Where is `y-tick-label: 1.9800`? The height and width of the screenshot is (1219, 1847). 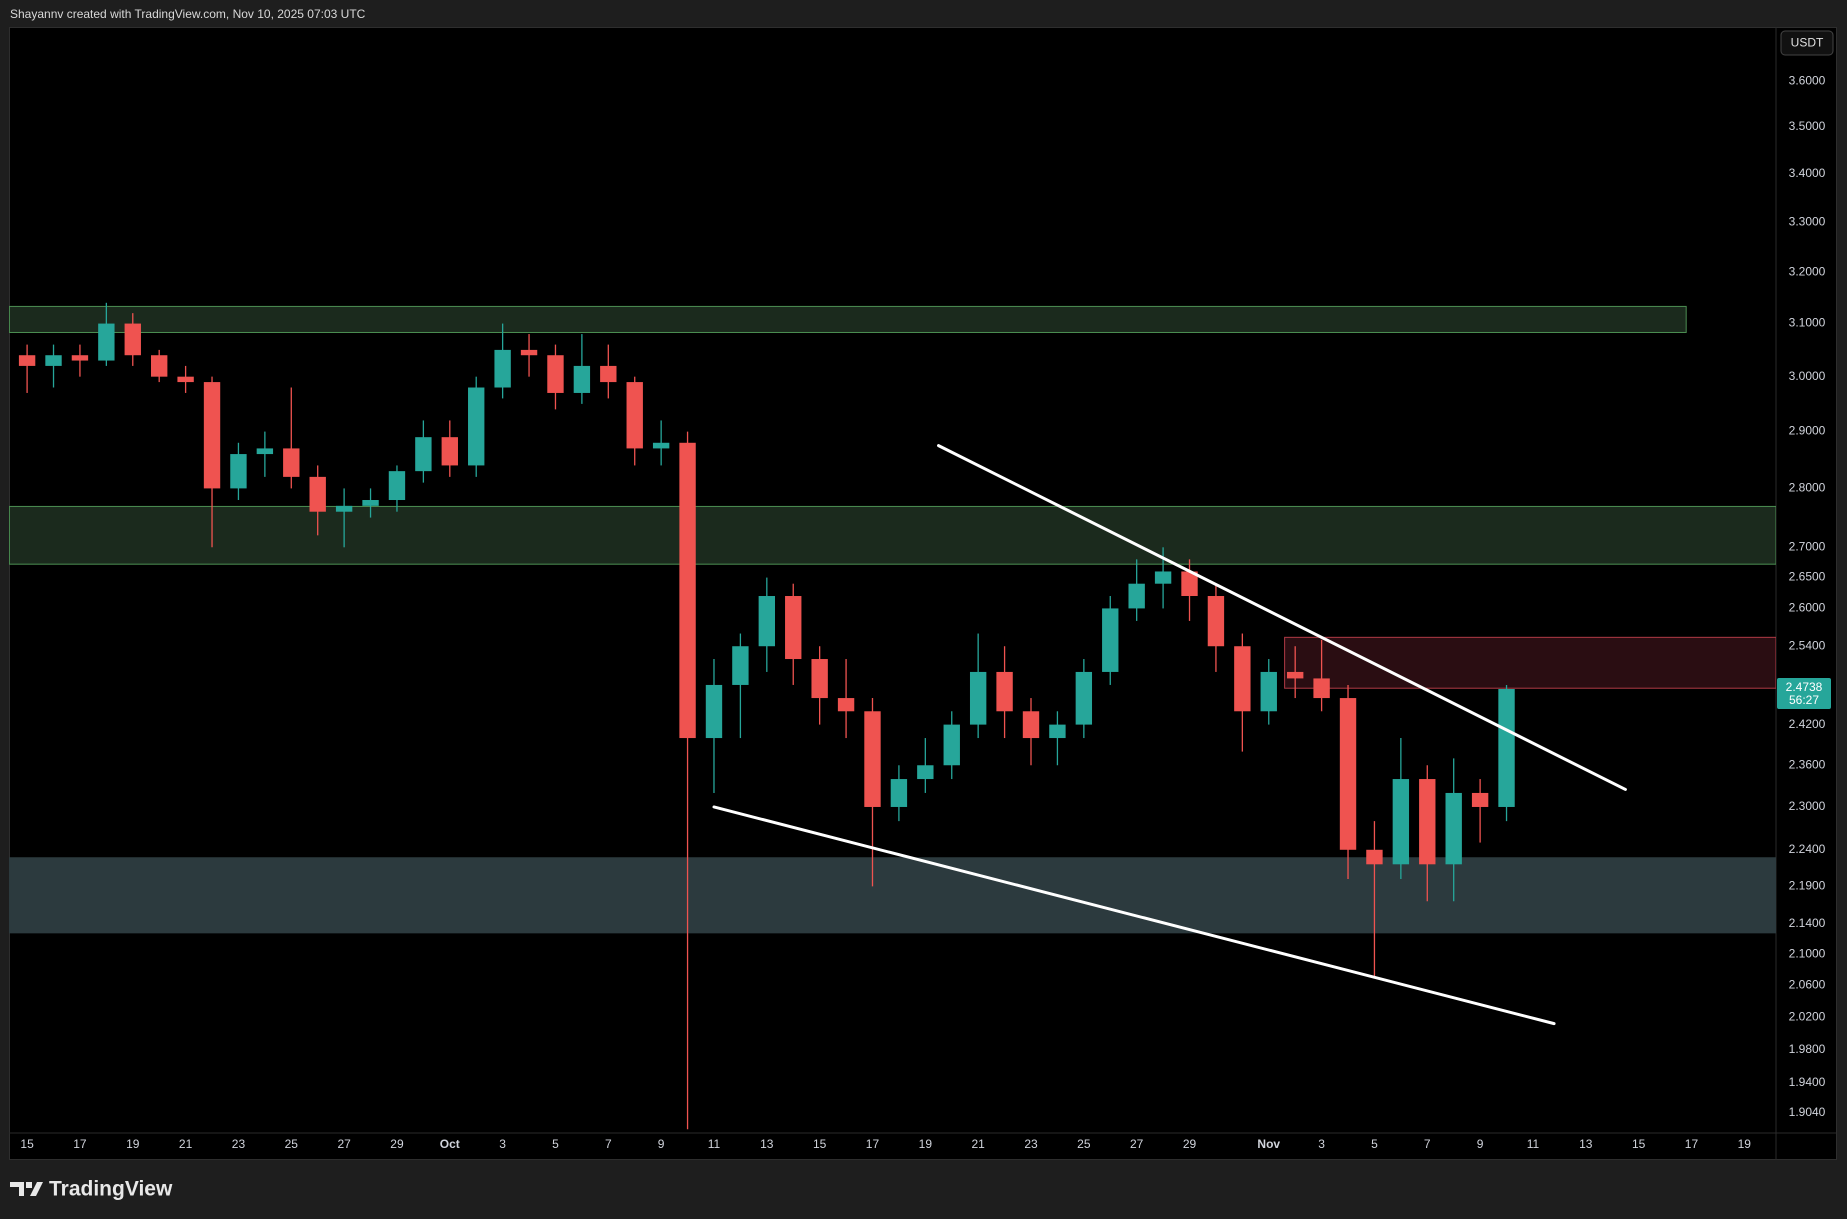
y-tick-label: 1.9800 is located at coordinates (1807, 1049).